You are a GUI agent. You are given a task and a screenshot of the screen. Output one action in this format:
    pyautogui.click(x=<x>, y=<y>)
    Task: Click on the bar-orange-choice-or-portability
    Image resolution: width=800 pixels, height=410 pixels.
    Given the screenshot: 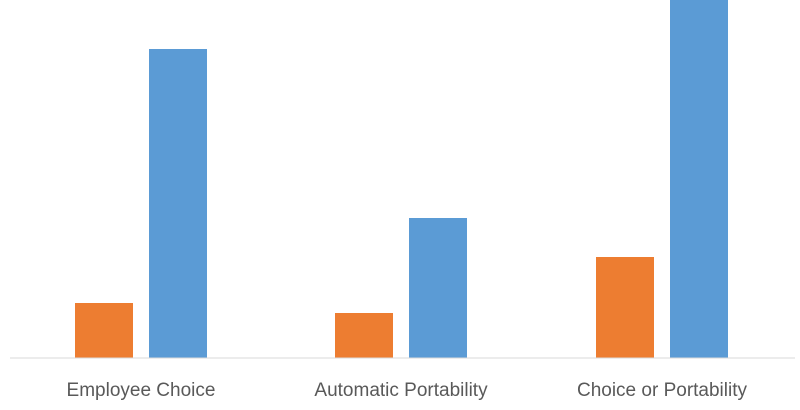 What is the action you would take?
    pyautogui.click(x=625, y=307)
    